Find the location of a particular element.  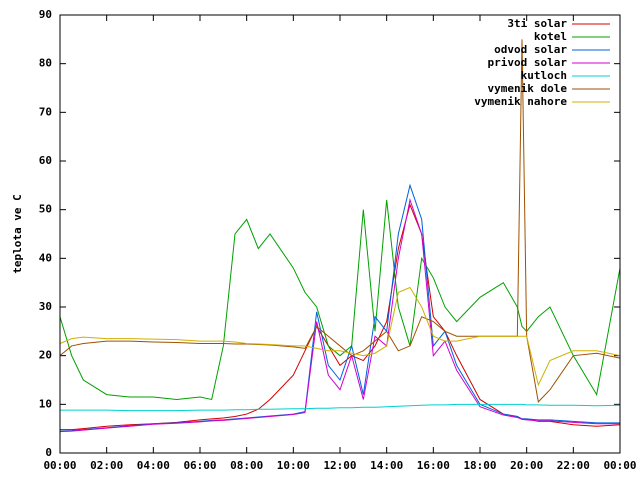

x-tick-label: 20:00 is located at coordinates (526, 465).